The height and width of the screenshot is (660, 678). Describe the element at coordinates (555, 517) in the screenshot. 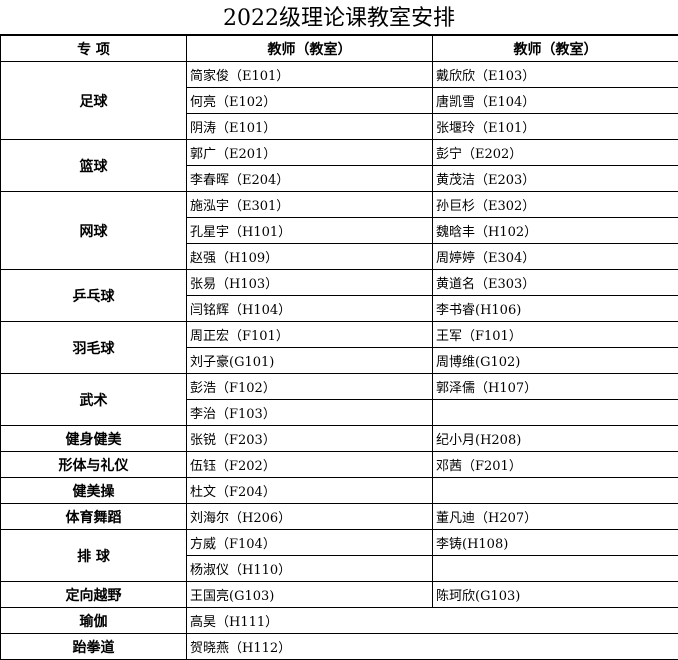

I see `teacher-cell: 董凡迪（H207）` at that location.